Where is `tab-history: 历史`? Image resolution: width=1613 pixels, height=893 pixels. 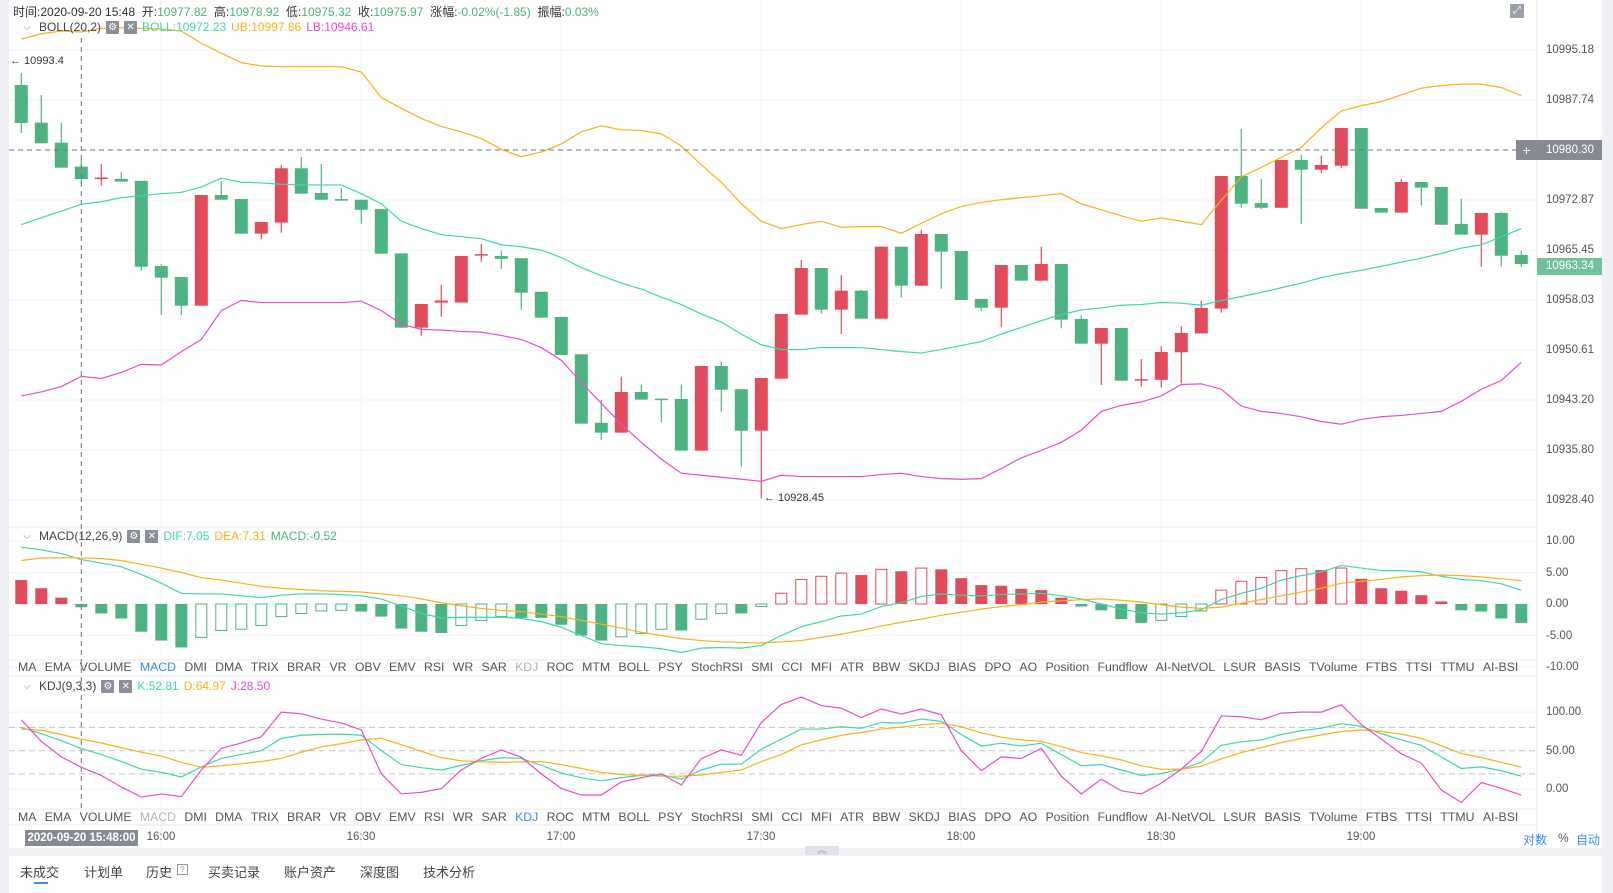 tab-history: 历史 is located at coordinates (159, 872).